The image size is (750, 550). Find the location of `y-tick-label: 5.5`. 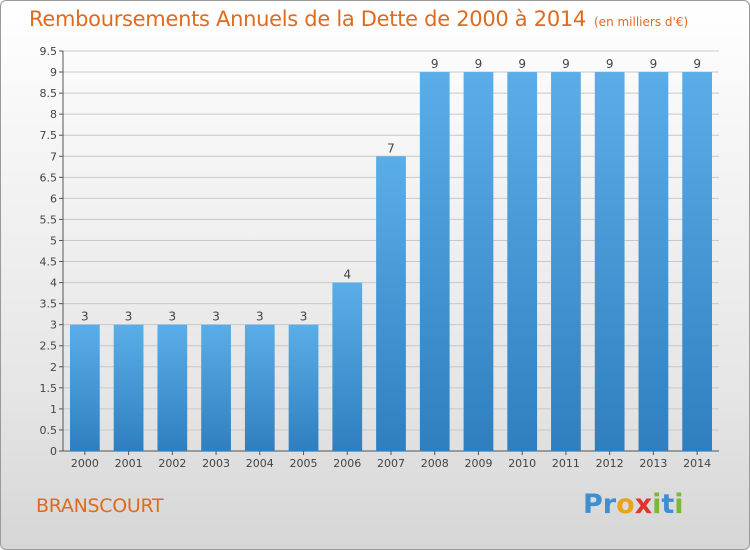

y-tick-label: 5.5 is located at coordinates (49, 219).